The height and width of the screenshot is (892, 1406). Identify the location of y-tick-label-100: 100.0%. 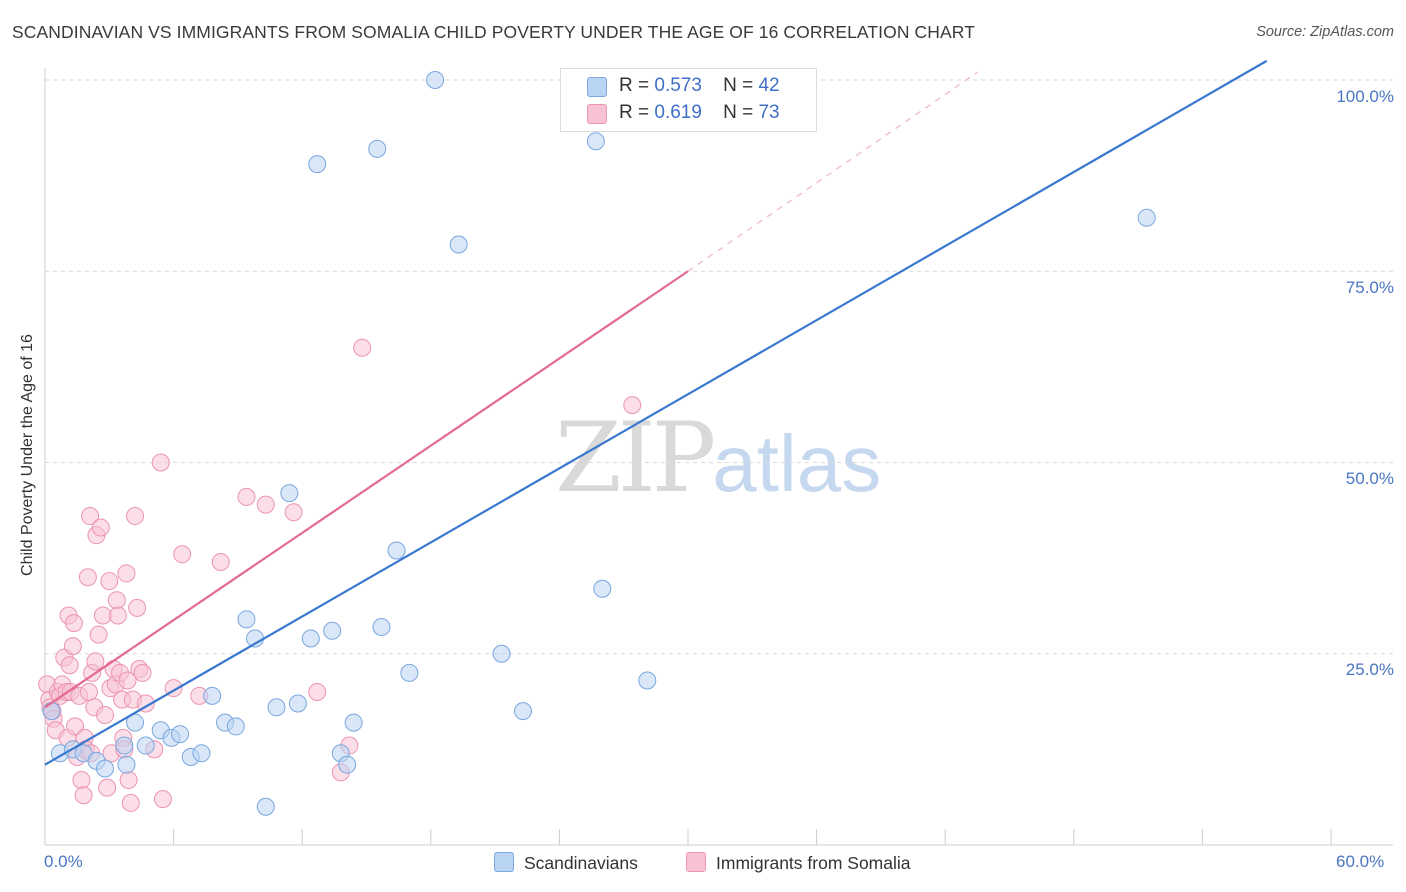
(1365, 96).